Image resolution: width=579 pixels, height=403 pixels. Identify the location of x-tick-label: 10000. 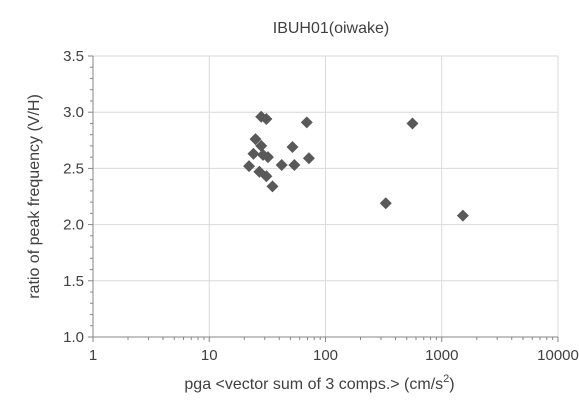
(558, 355).